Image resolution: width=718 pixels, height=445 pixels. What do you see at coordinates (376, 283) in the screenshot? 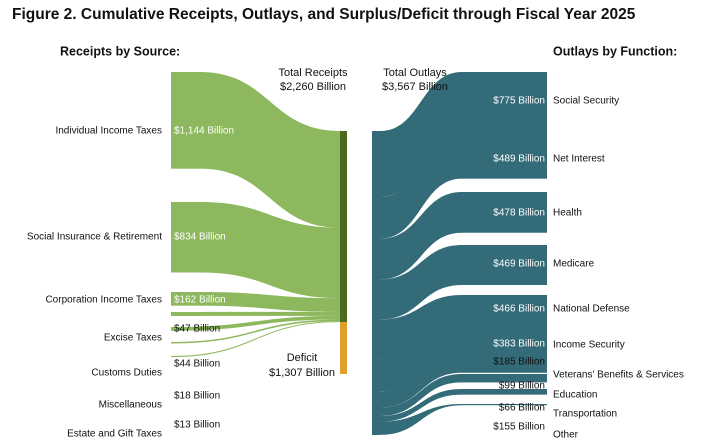
I see `total-outlays-bar` at bounding box center [376, 283].